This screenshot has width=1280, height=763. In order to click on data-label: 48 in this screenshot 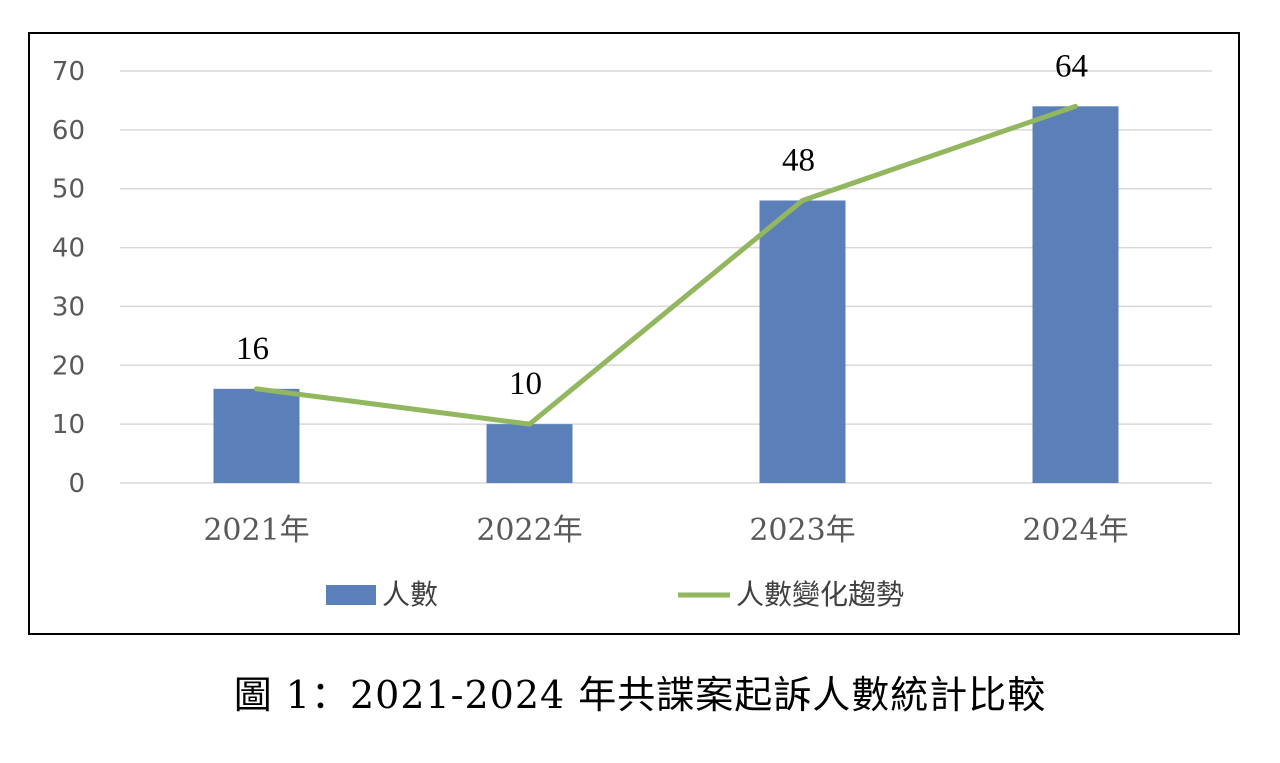, I will do `click(798, 160)`.